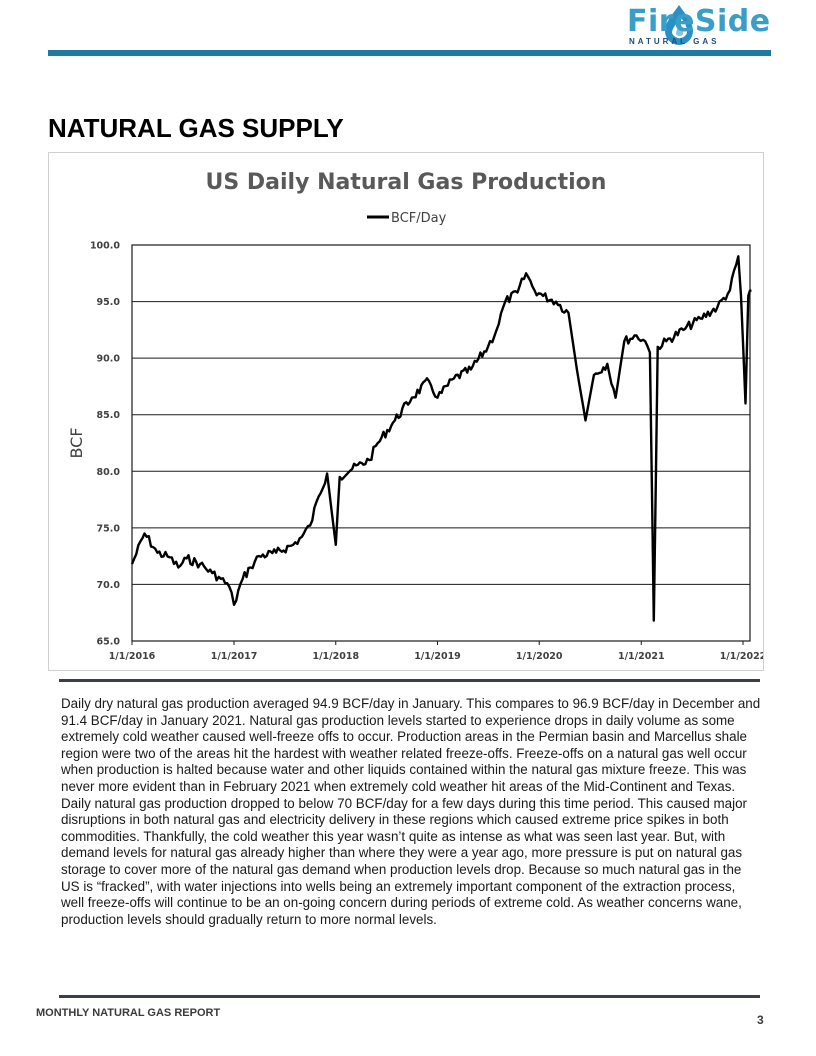 The height and width of the screenshot is (1056, 816). Describe the element at coordinates (741, 656) in the screenshot. I see `x-tick-label: 1/1/2022` at that location.